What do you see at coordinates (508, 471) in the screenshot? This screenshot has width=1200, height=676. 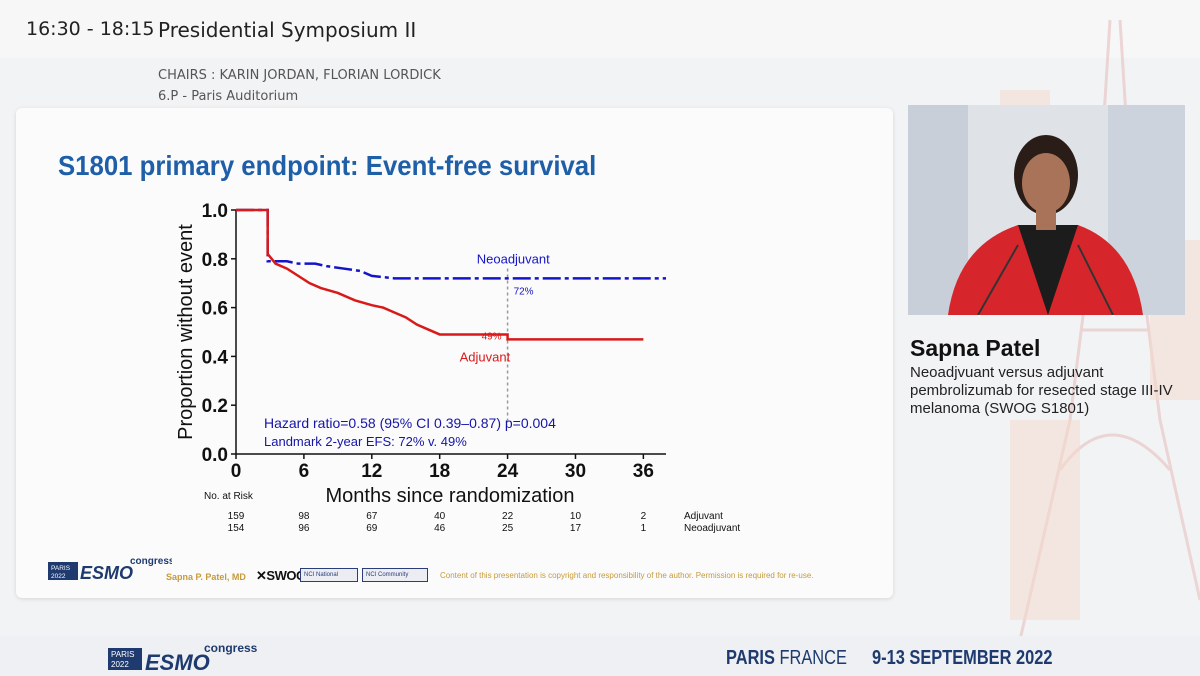 I see `x-tick-label: 24` at bounding box center [508, 471].